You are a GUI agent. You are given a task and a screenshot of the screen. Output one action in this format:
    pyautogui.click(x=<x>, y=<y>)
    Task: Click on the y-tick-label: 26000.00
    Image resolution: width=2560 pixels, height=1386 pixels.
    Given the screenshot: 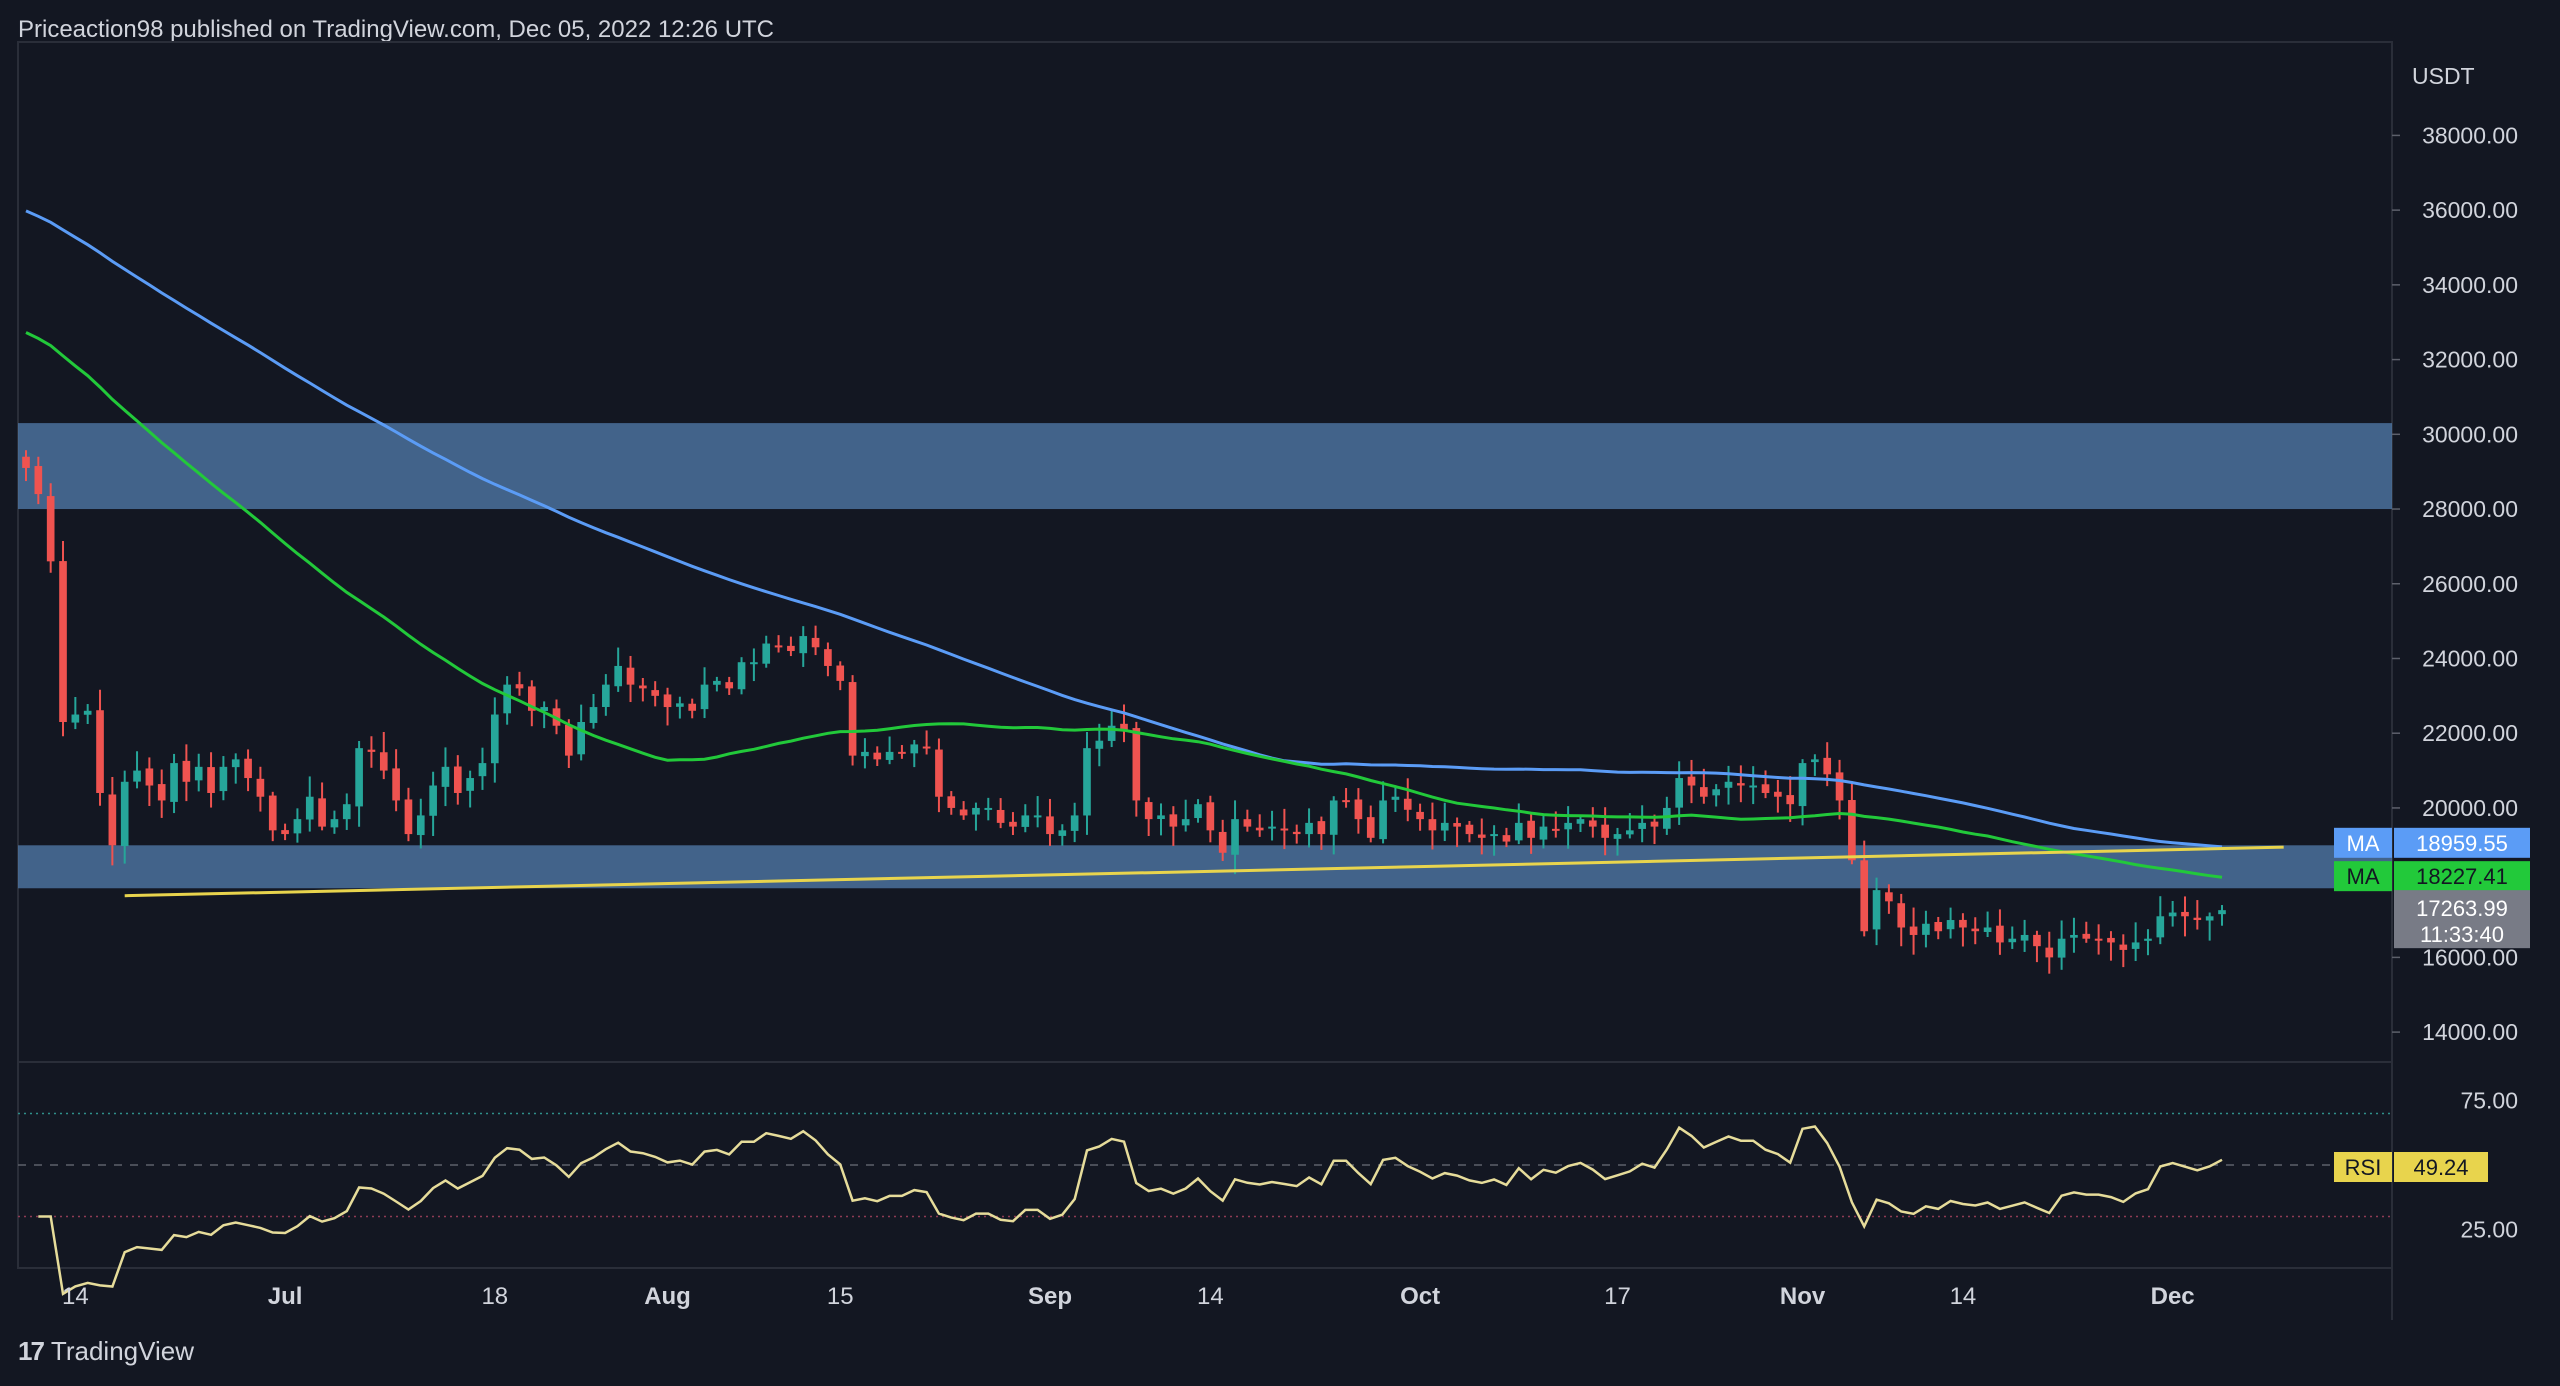 What is the action you would take?
    pyautogui.click(x=2470, y=584)
    